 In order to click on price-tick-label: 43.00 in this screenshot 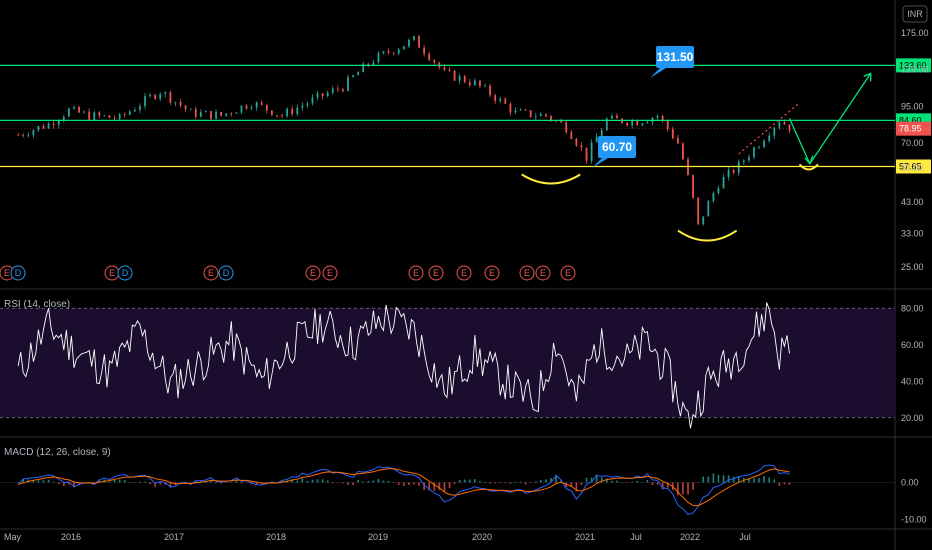, I will do `click(912, 202)`.